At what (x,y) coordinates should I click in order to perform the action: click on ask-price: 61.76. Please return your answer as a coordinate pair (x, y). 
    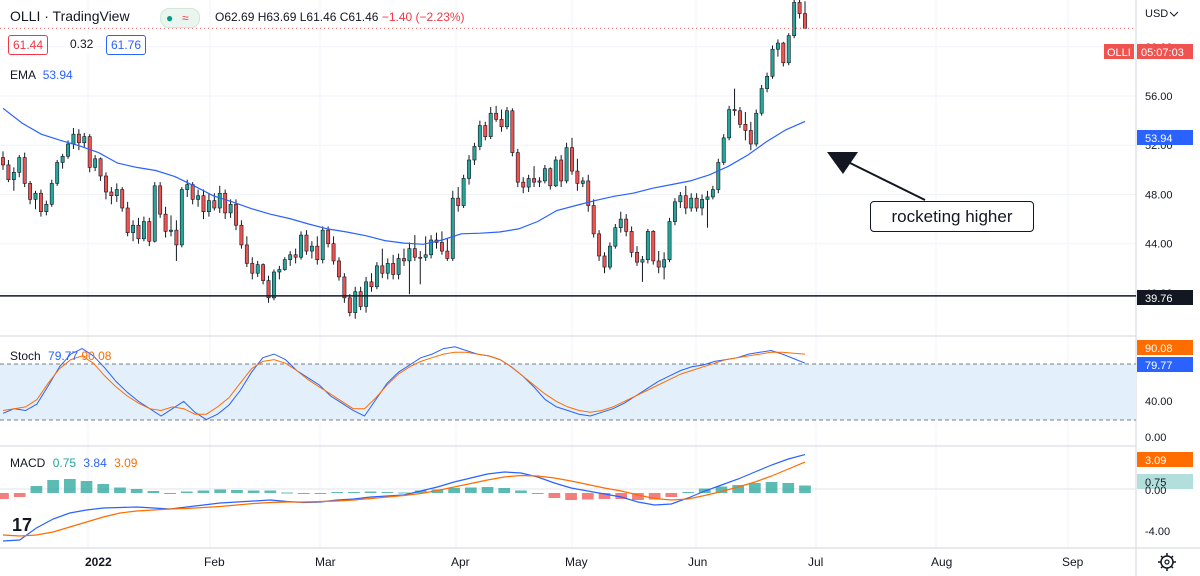
    Looking at the image, I should click on (126, 45).